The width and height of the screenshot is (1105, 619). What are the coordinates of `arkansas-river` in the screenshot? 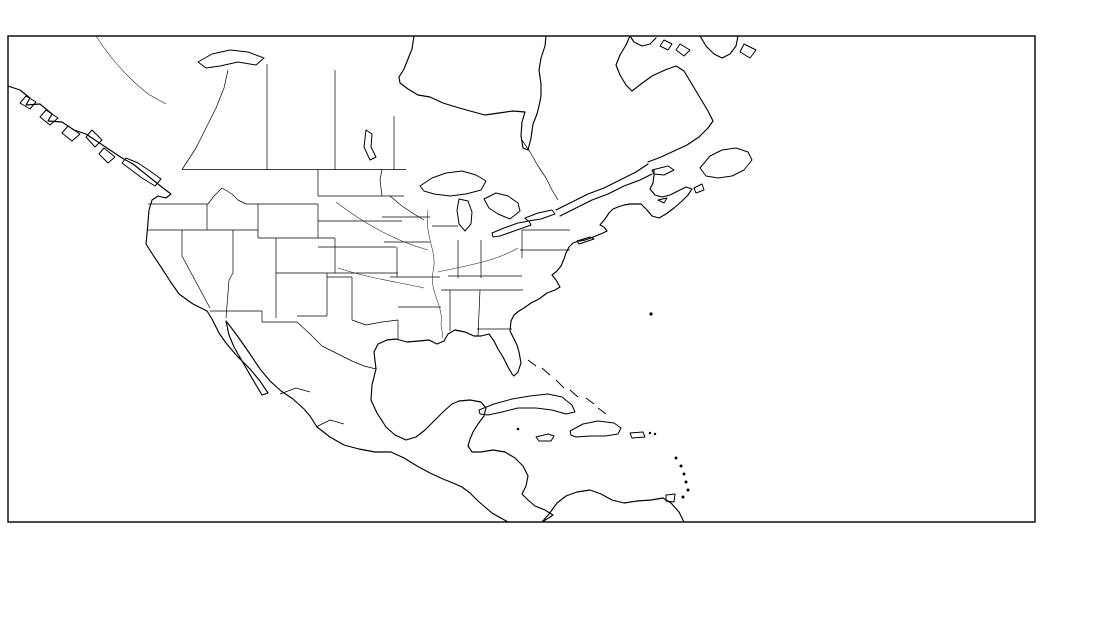 It's located at (381, 278).